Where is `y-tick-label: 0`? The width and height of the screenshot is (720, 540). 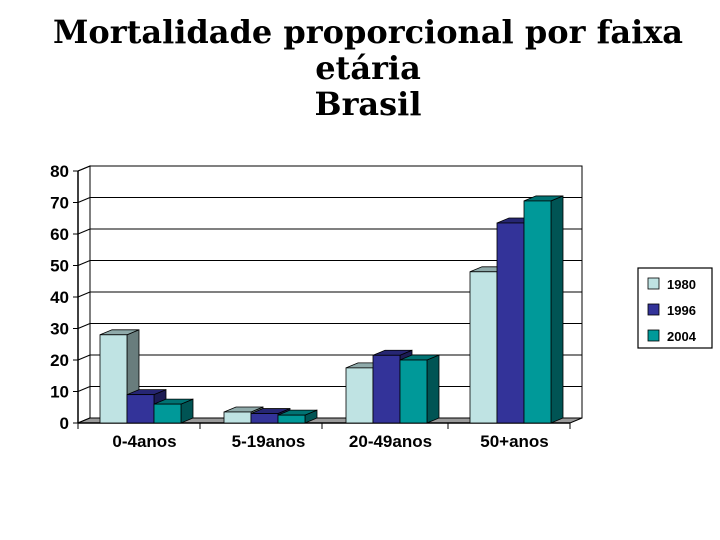 y-tick-label: 0 is located at coordinates (64, 423).